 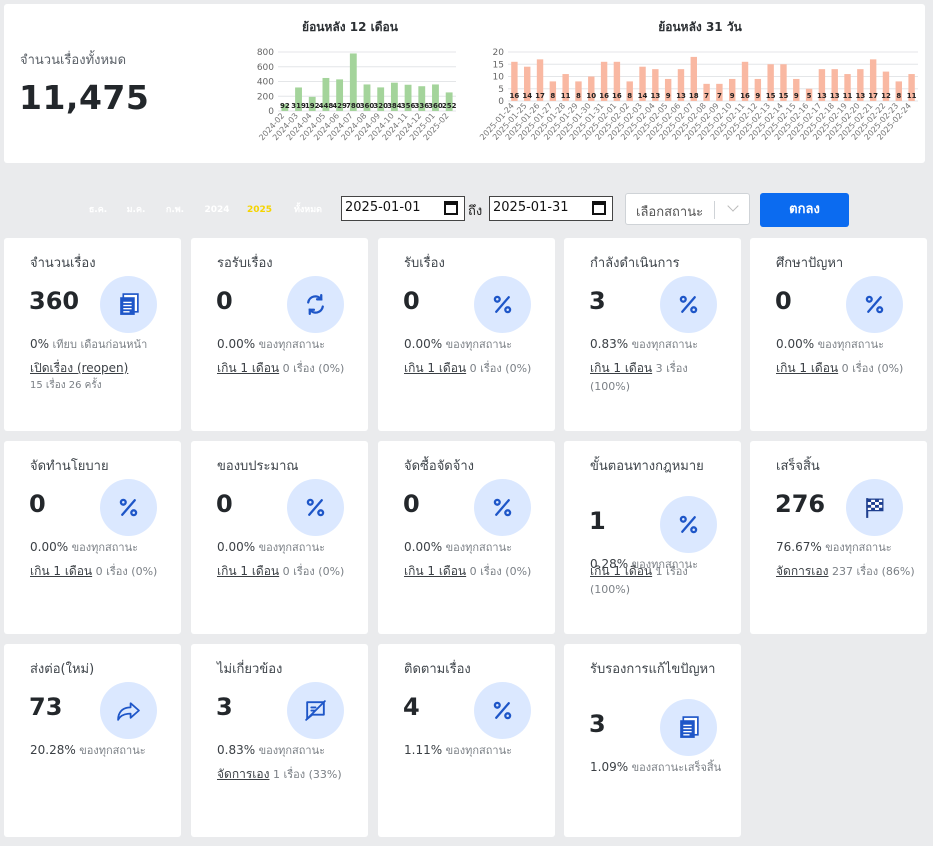 What do you see at coordinates (551, 208) in the screenshot?
I see `date-to-input: 2025-01-31` at bounding box center [551, 208].